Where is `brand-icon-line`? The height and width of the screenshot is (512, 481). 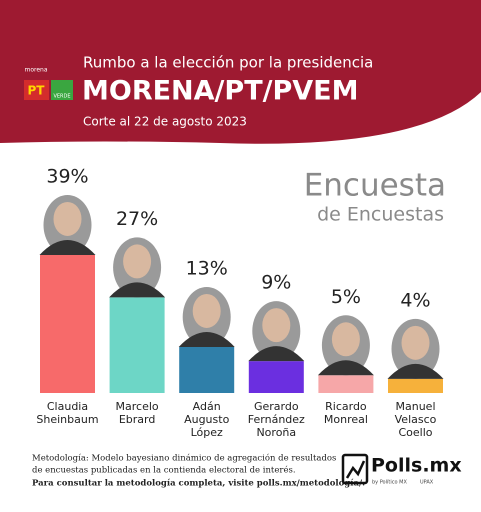 brand-icon-line is located at coordinates (355, 469).